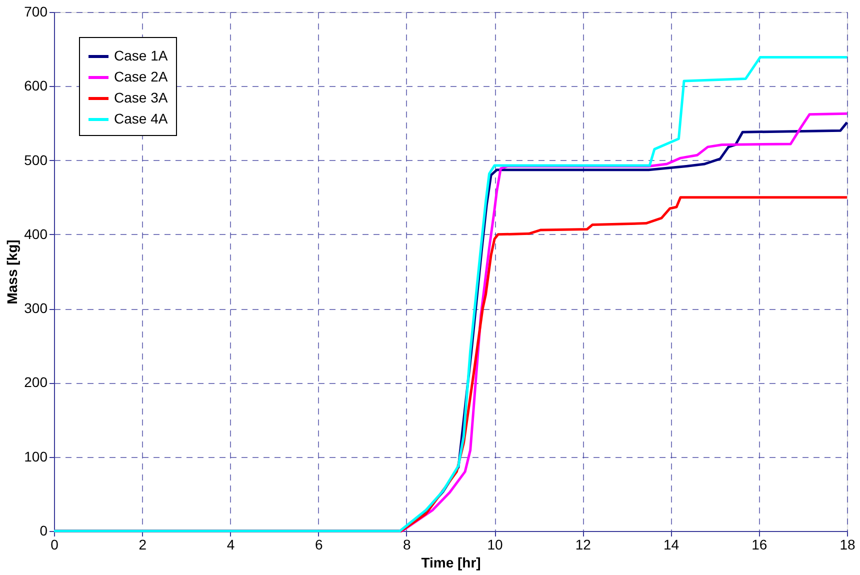  Describe the element at coordinates (36, 308) in the screenshot. I see `y-tick-label: 300` at that location.